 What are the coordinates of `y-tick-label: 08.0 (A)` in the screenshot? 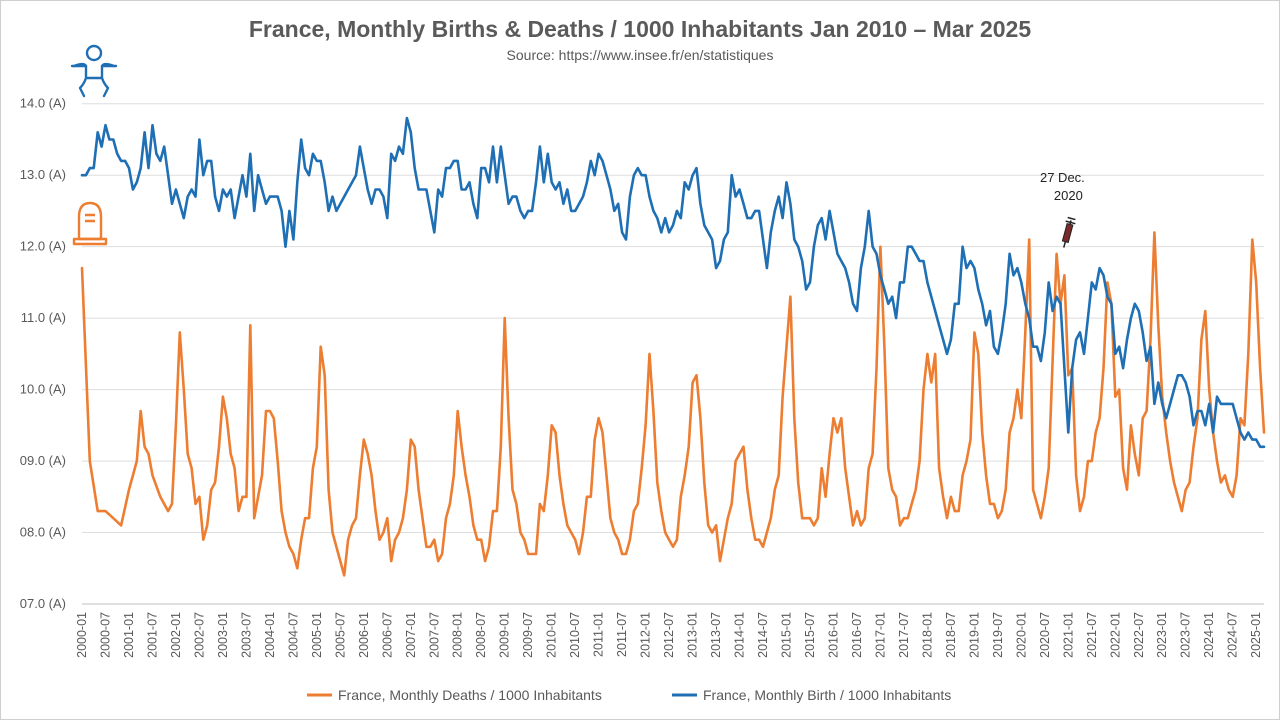 It's located at (43, 532).